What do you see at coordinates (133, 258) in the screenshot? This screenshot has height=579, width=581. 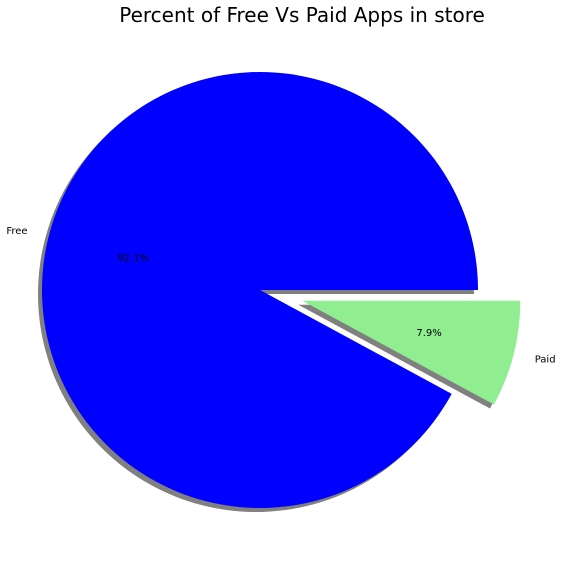 I see `slice-percent-free: 92.1%` at bounding box center [133, 258].